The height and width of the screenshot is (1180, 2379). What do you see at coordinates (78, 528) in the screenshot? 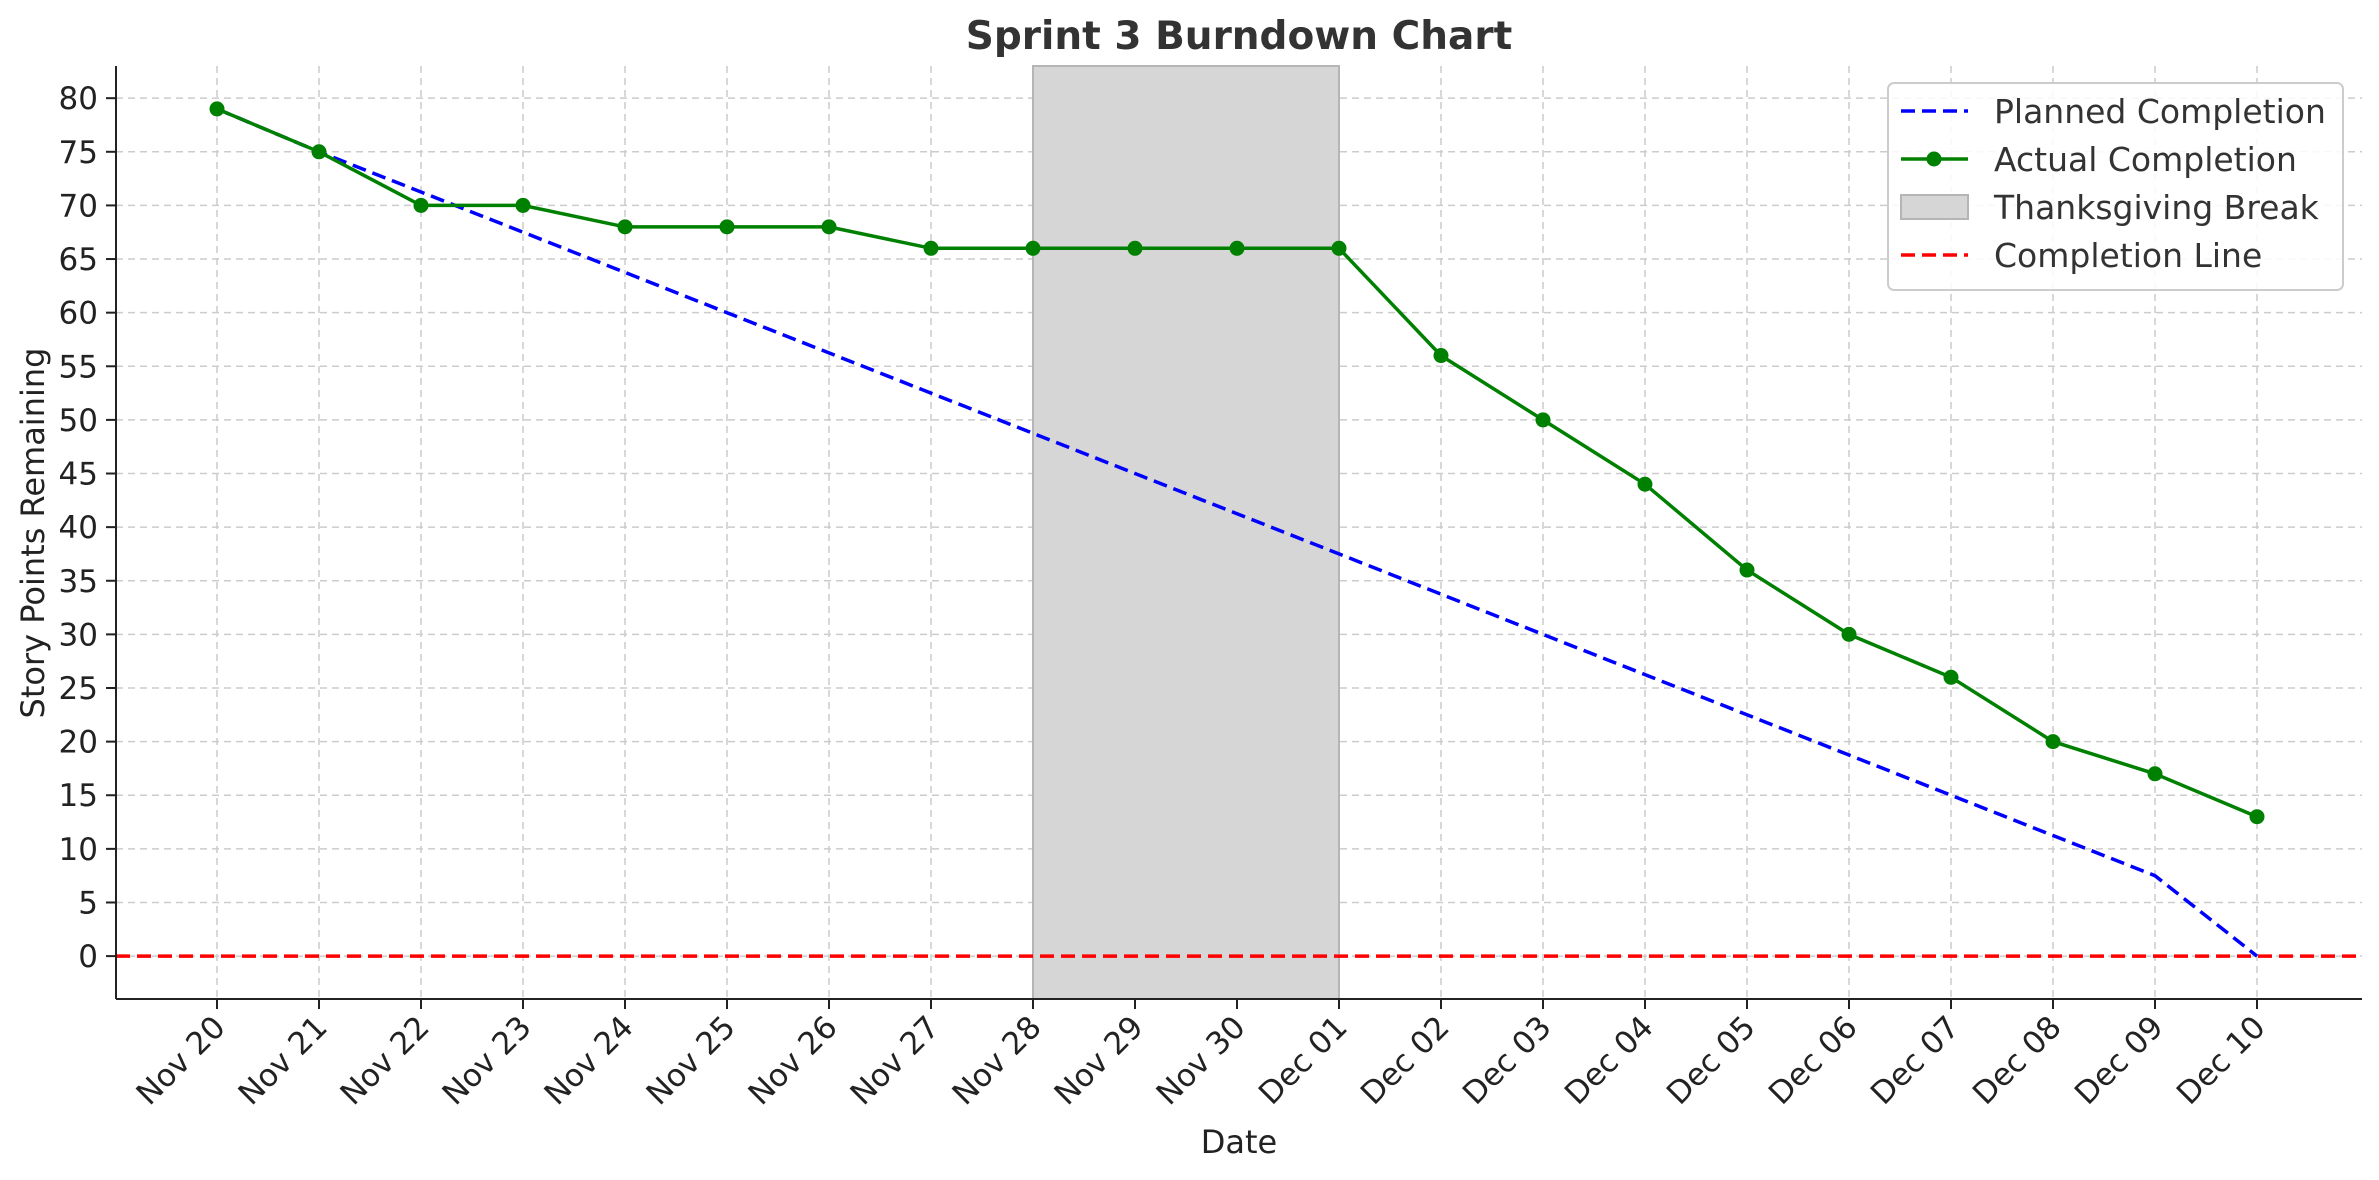
I see `y-tick-label: 40` at bounding box center [78, 528].